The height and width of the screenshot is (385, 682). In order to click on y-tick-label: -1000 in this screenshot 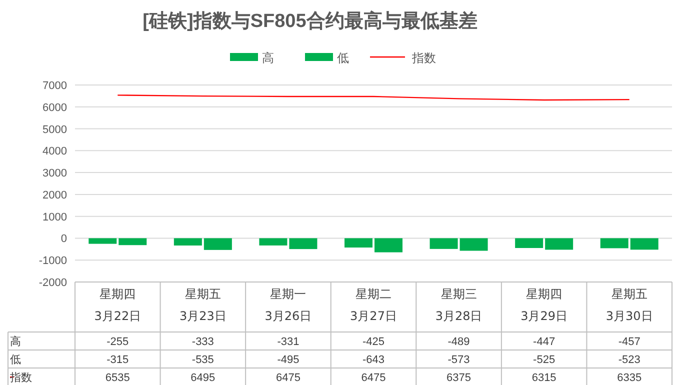, I will do `click(52, 261)`.